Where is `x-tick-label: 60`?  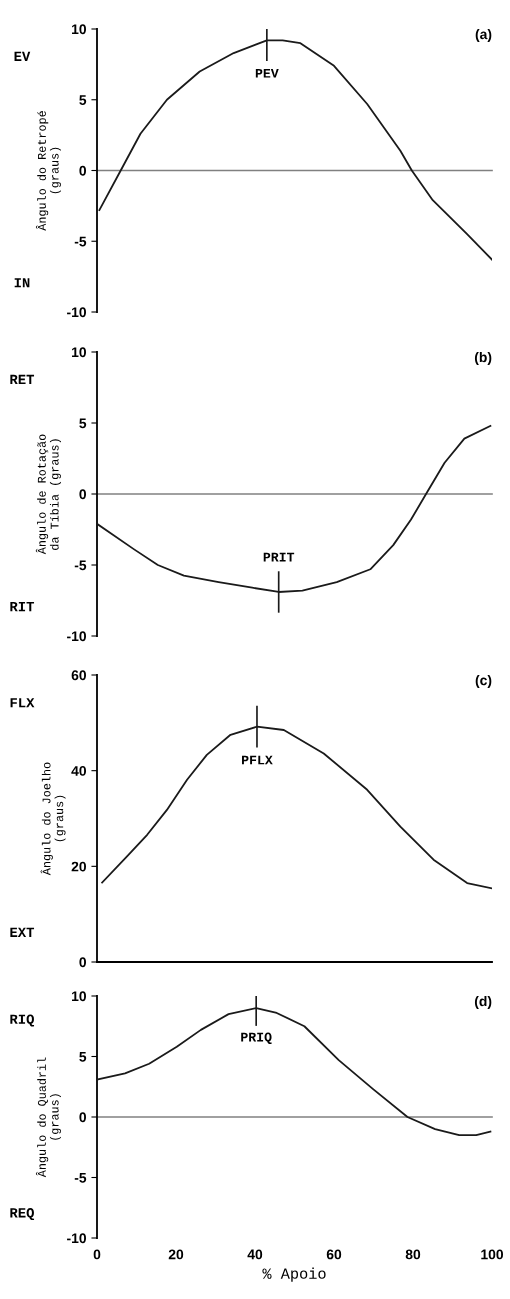
x-tick-label: 60 is located at coordinates (334, 1254).